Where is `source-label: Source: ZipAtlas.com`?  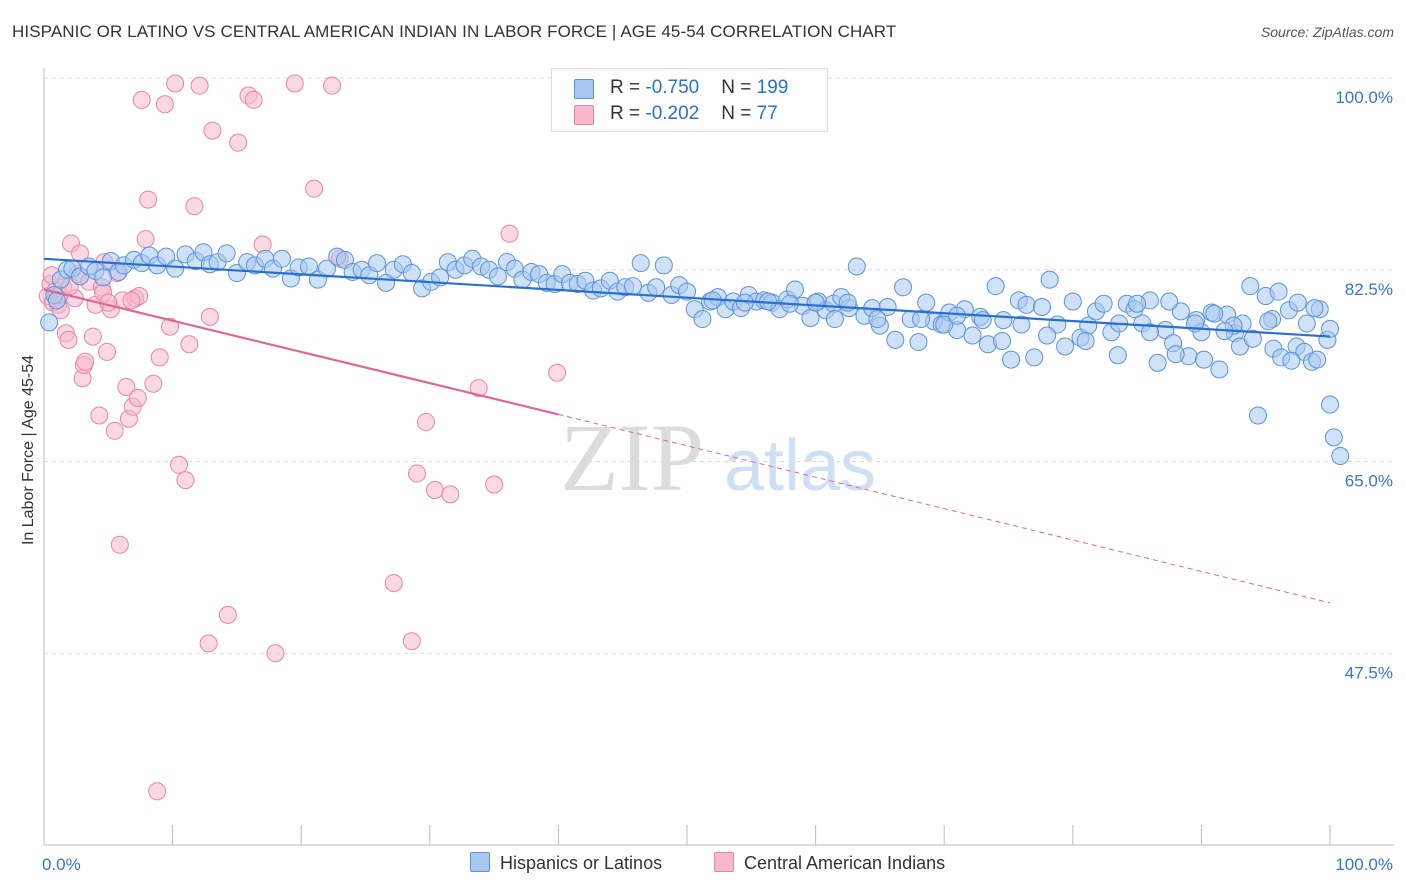 source-label: Source: ZipAtlas.com is located at coordinates (1327, 32).